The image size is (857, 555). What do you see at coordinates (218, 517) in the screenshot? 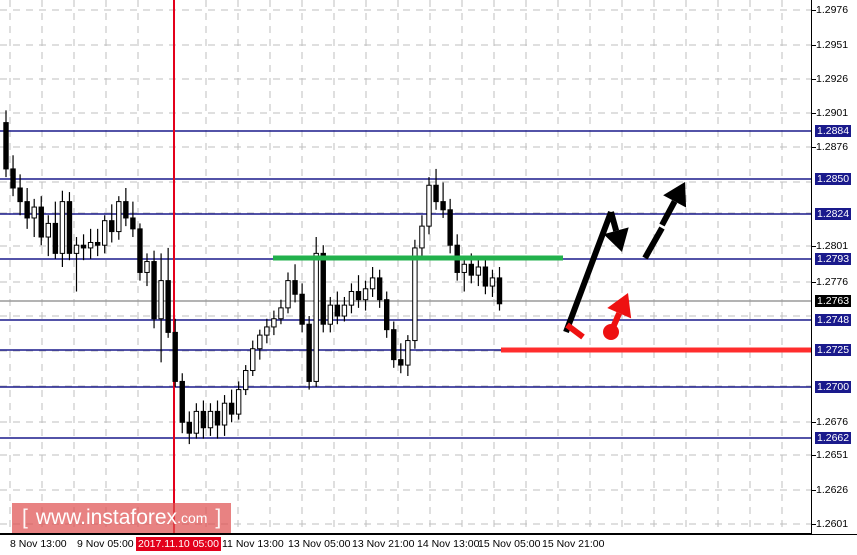
I see `watermark-bracket-right: ]` at bounding box center [218, 517].